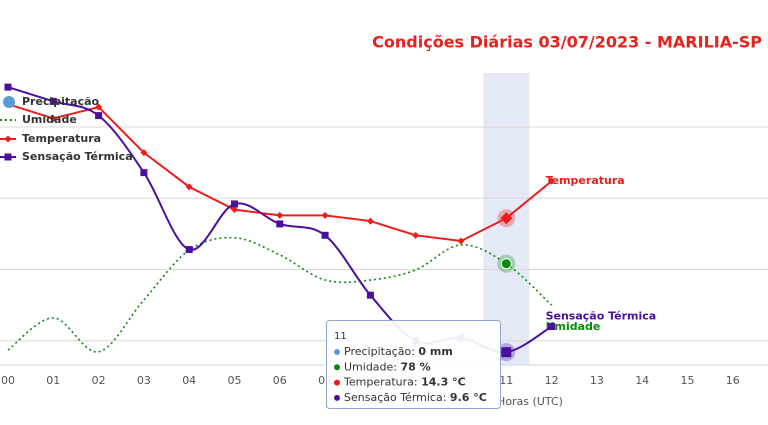 This screenshot has height=425, width=768. Describe the element at coordinates (378, 382) in the screenshot. I see `tooltip-name: Temperatura` at that location.